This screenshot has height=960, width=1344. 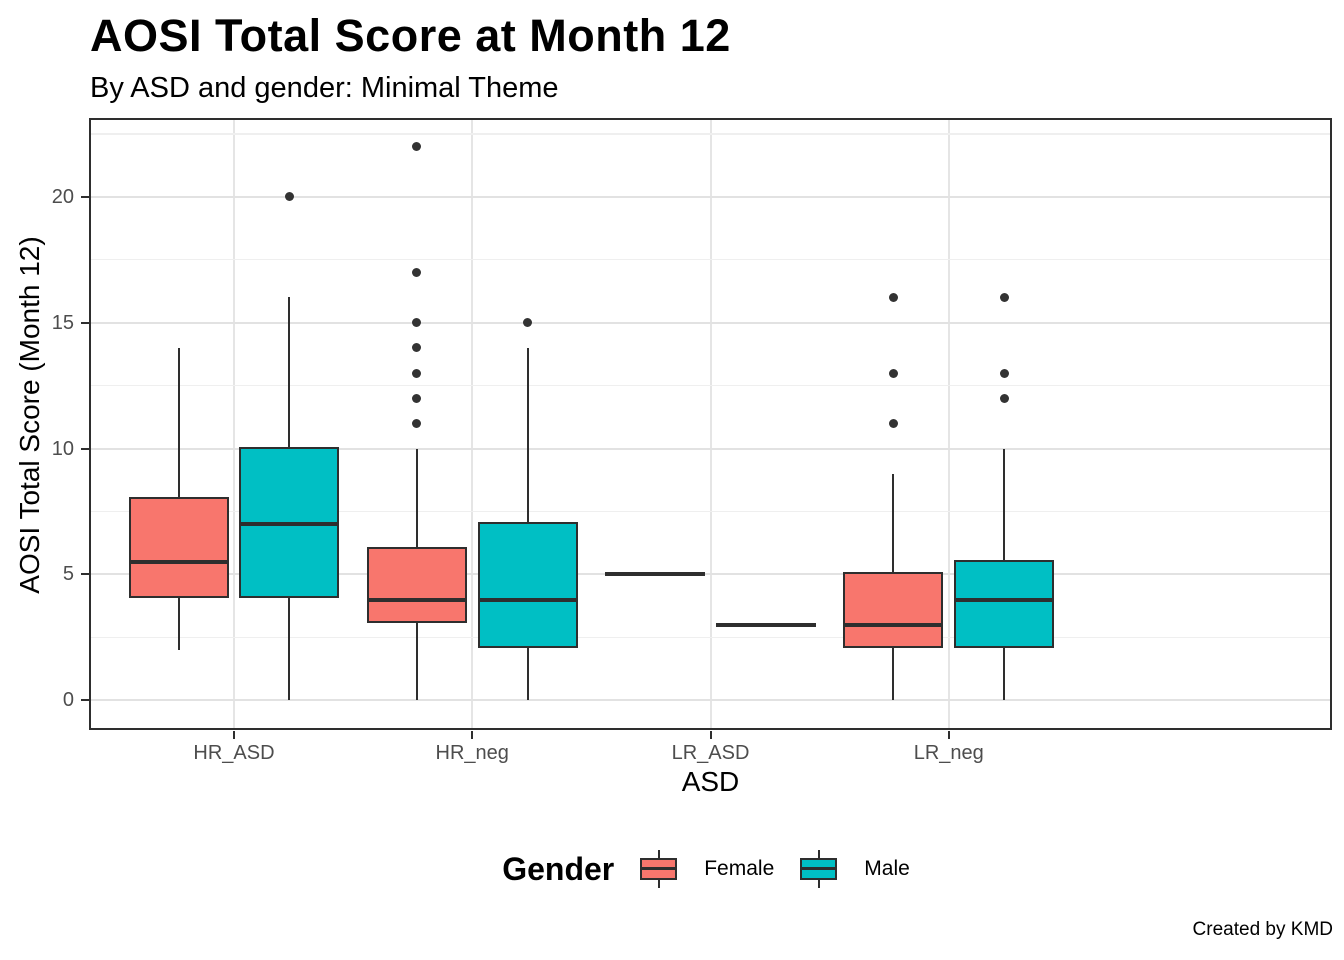 What do you see at coordinates (29, 415) in the screenshot?
I see `y-axis-title: AOSI Total Score (Month 12)` at bounding box center [29, 415].